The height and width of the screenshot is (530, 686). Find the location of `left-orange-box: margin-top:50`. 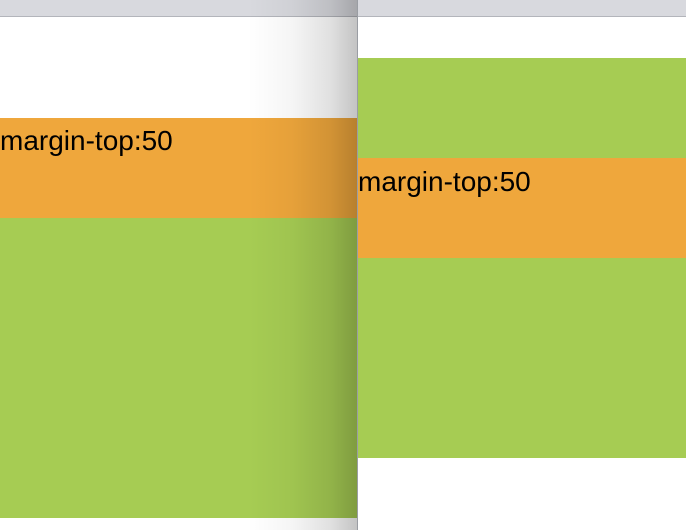

left-orange-box: margin-top:50 is located at coordinates (179, 168).